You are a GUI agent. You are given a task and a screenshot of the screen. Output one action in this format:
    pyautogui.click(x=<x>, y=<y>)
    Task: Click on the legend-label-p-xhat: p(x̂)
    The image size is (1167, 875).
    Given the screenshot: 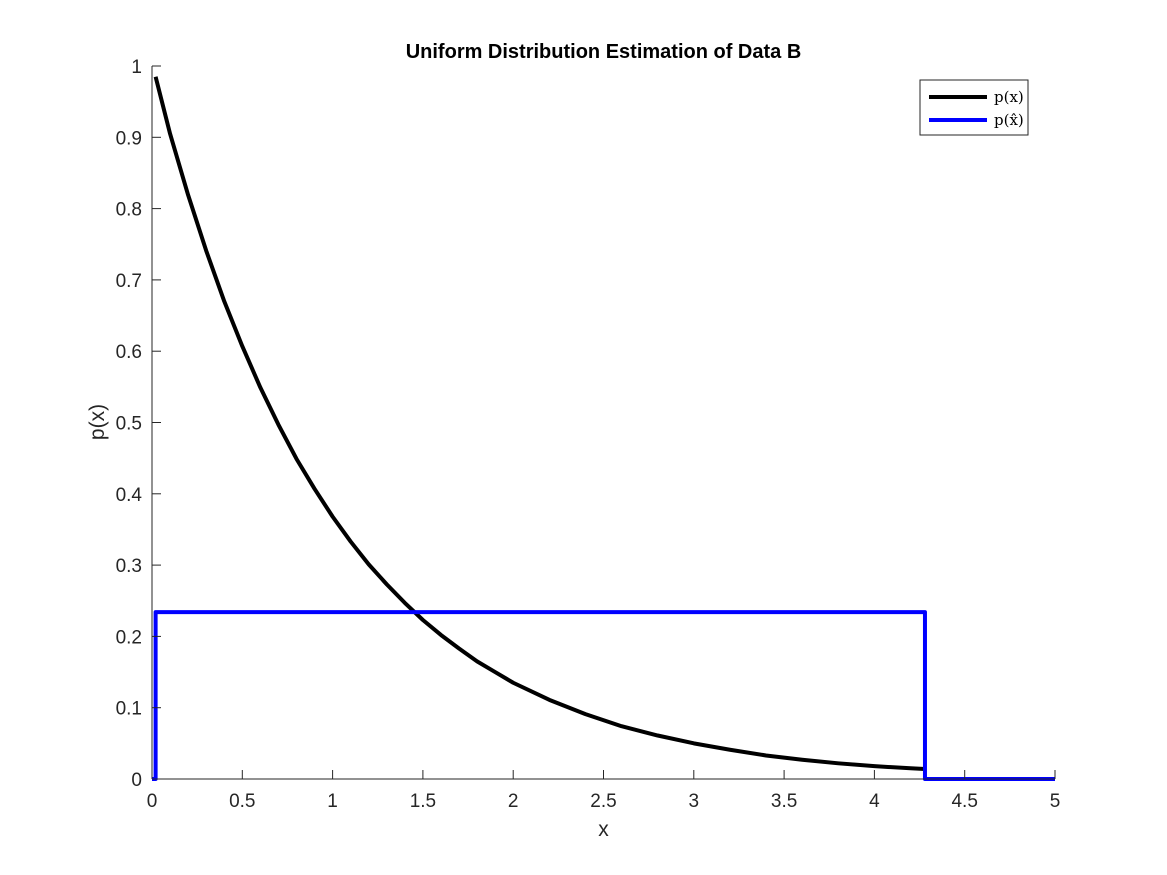 What is the action you would take?
    pyautogui.click(x=1009, y=120)
    